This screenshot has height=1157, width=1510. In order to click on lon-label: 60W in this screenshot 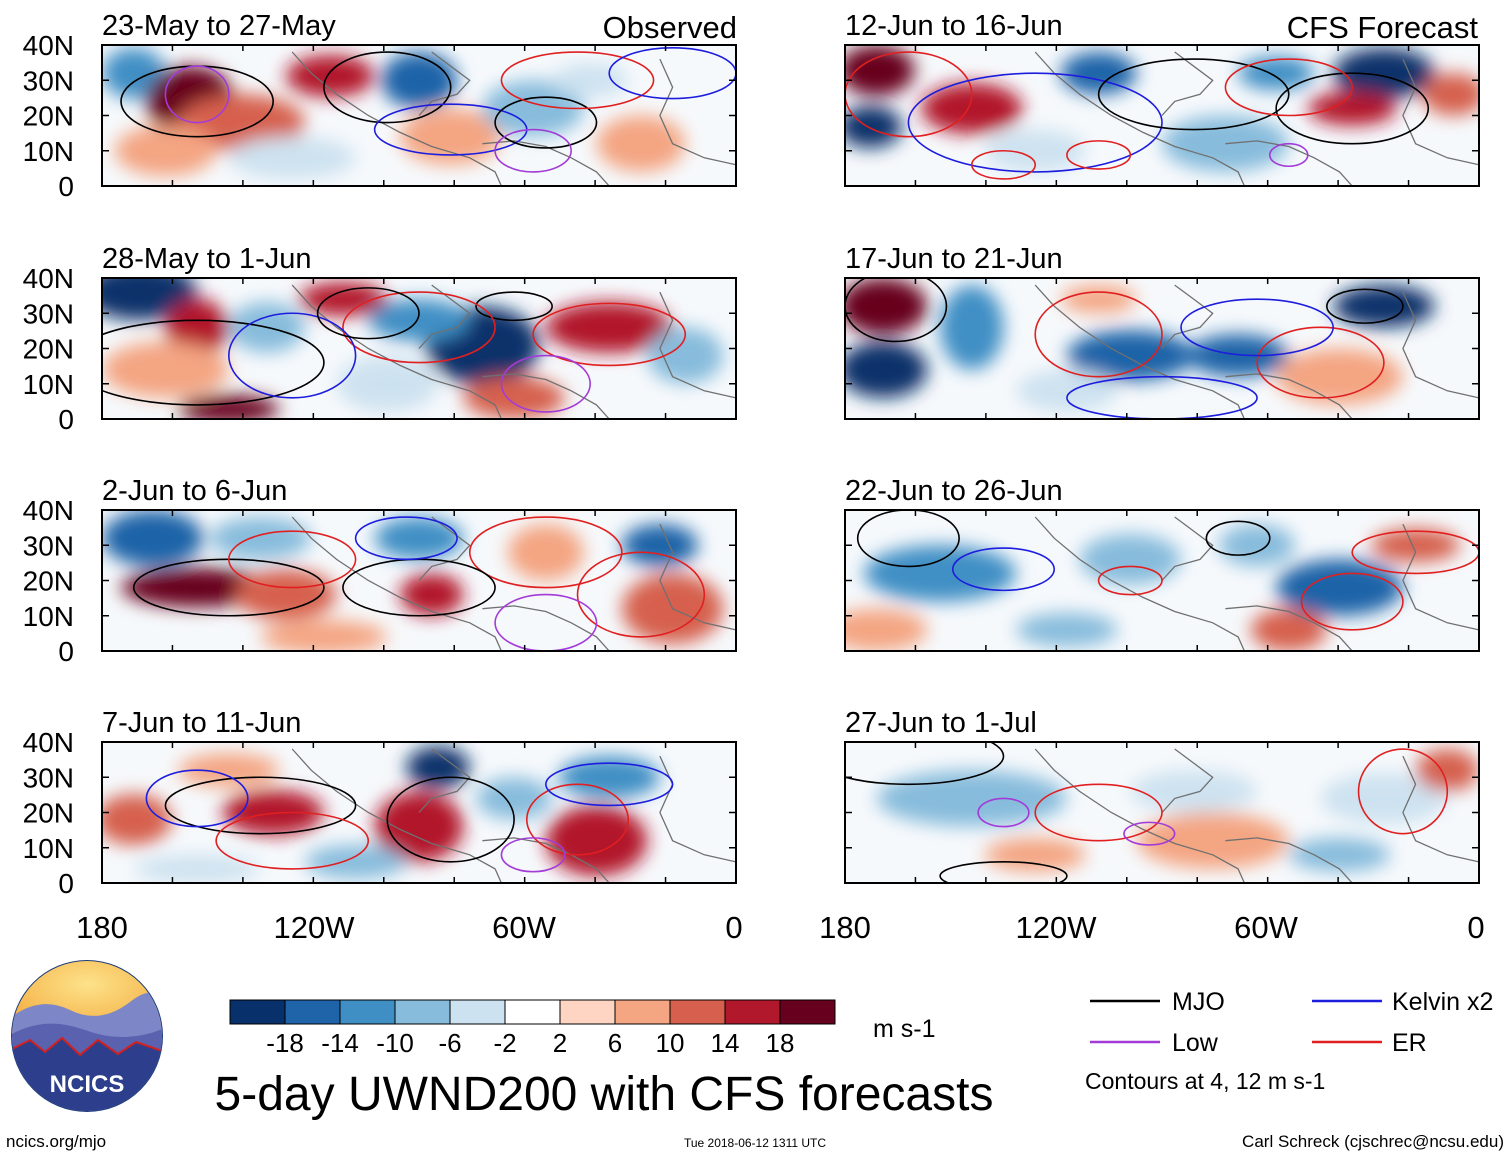, I will do `click(1266, 927)`.